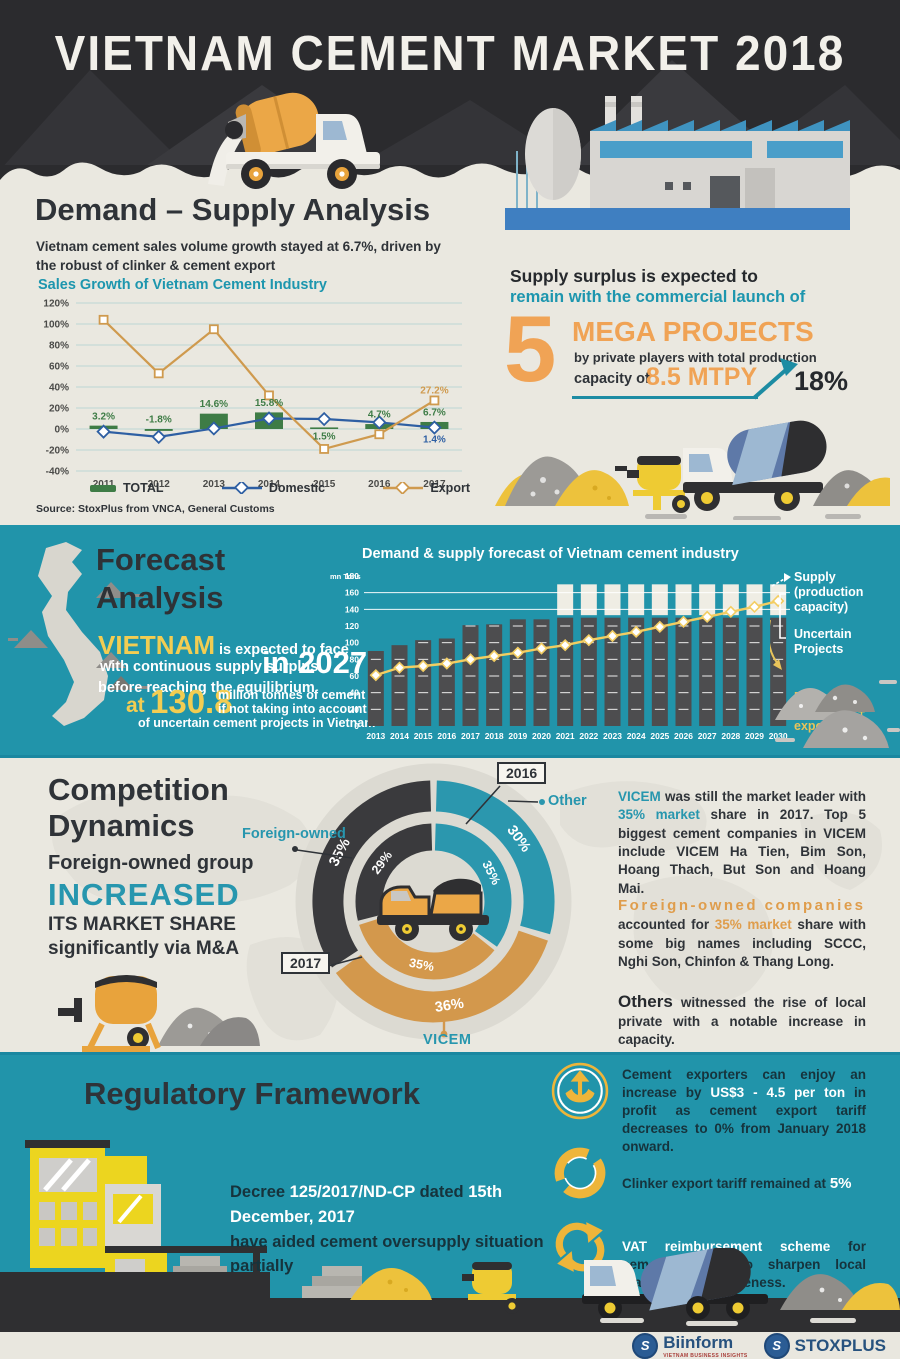 The height and width of the screenshot is (1359, 900). What do you see at coordinates (433, 909) in the screenshot?
I see `dump-truck-icon` at bounding box center [433, 909].